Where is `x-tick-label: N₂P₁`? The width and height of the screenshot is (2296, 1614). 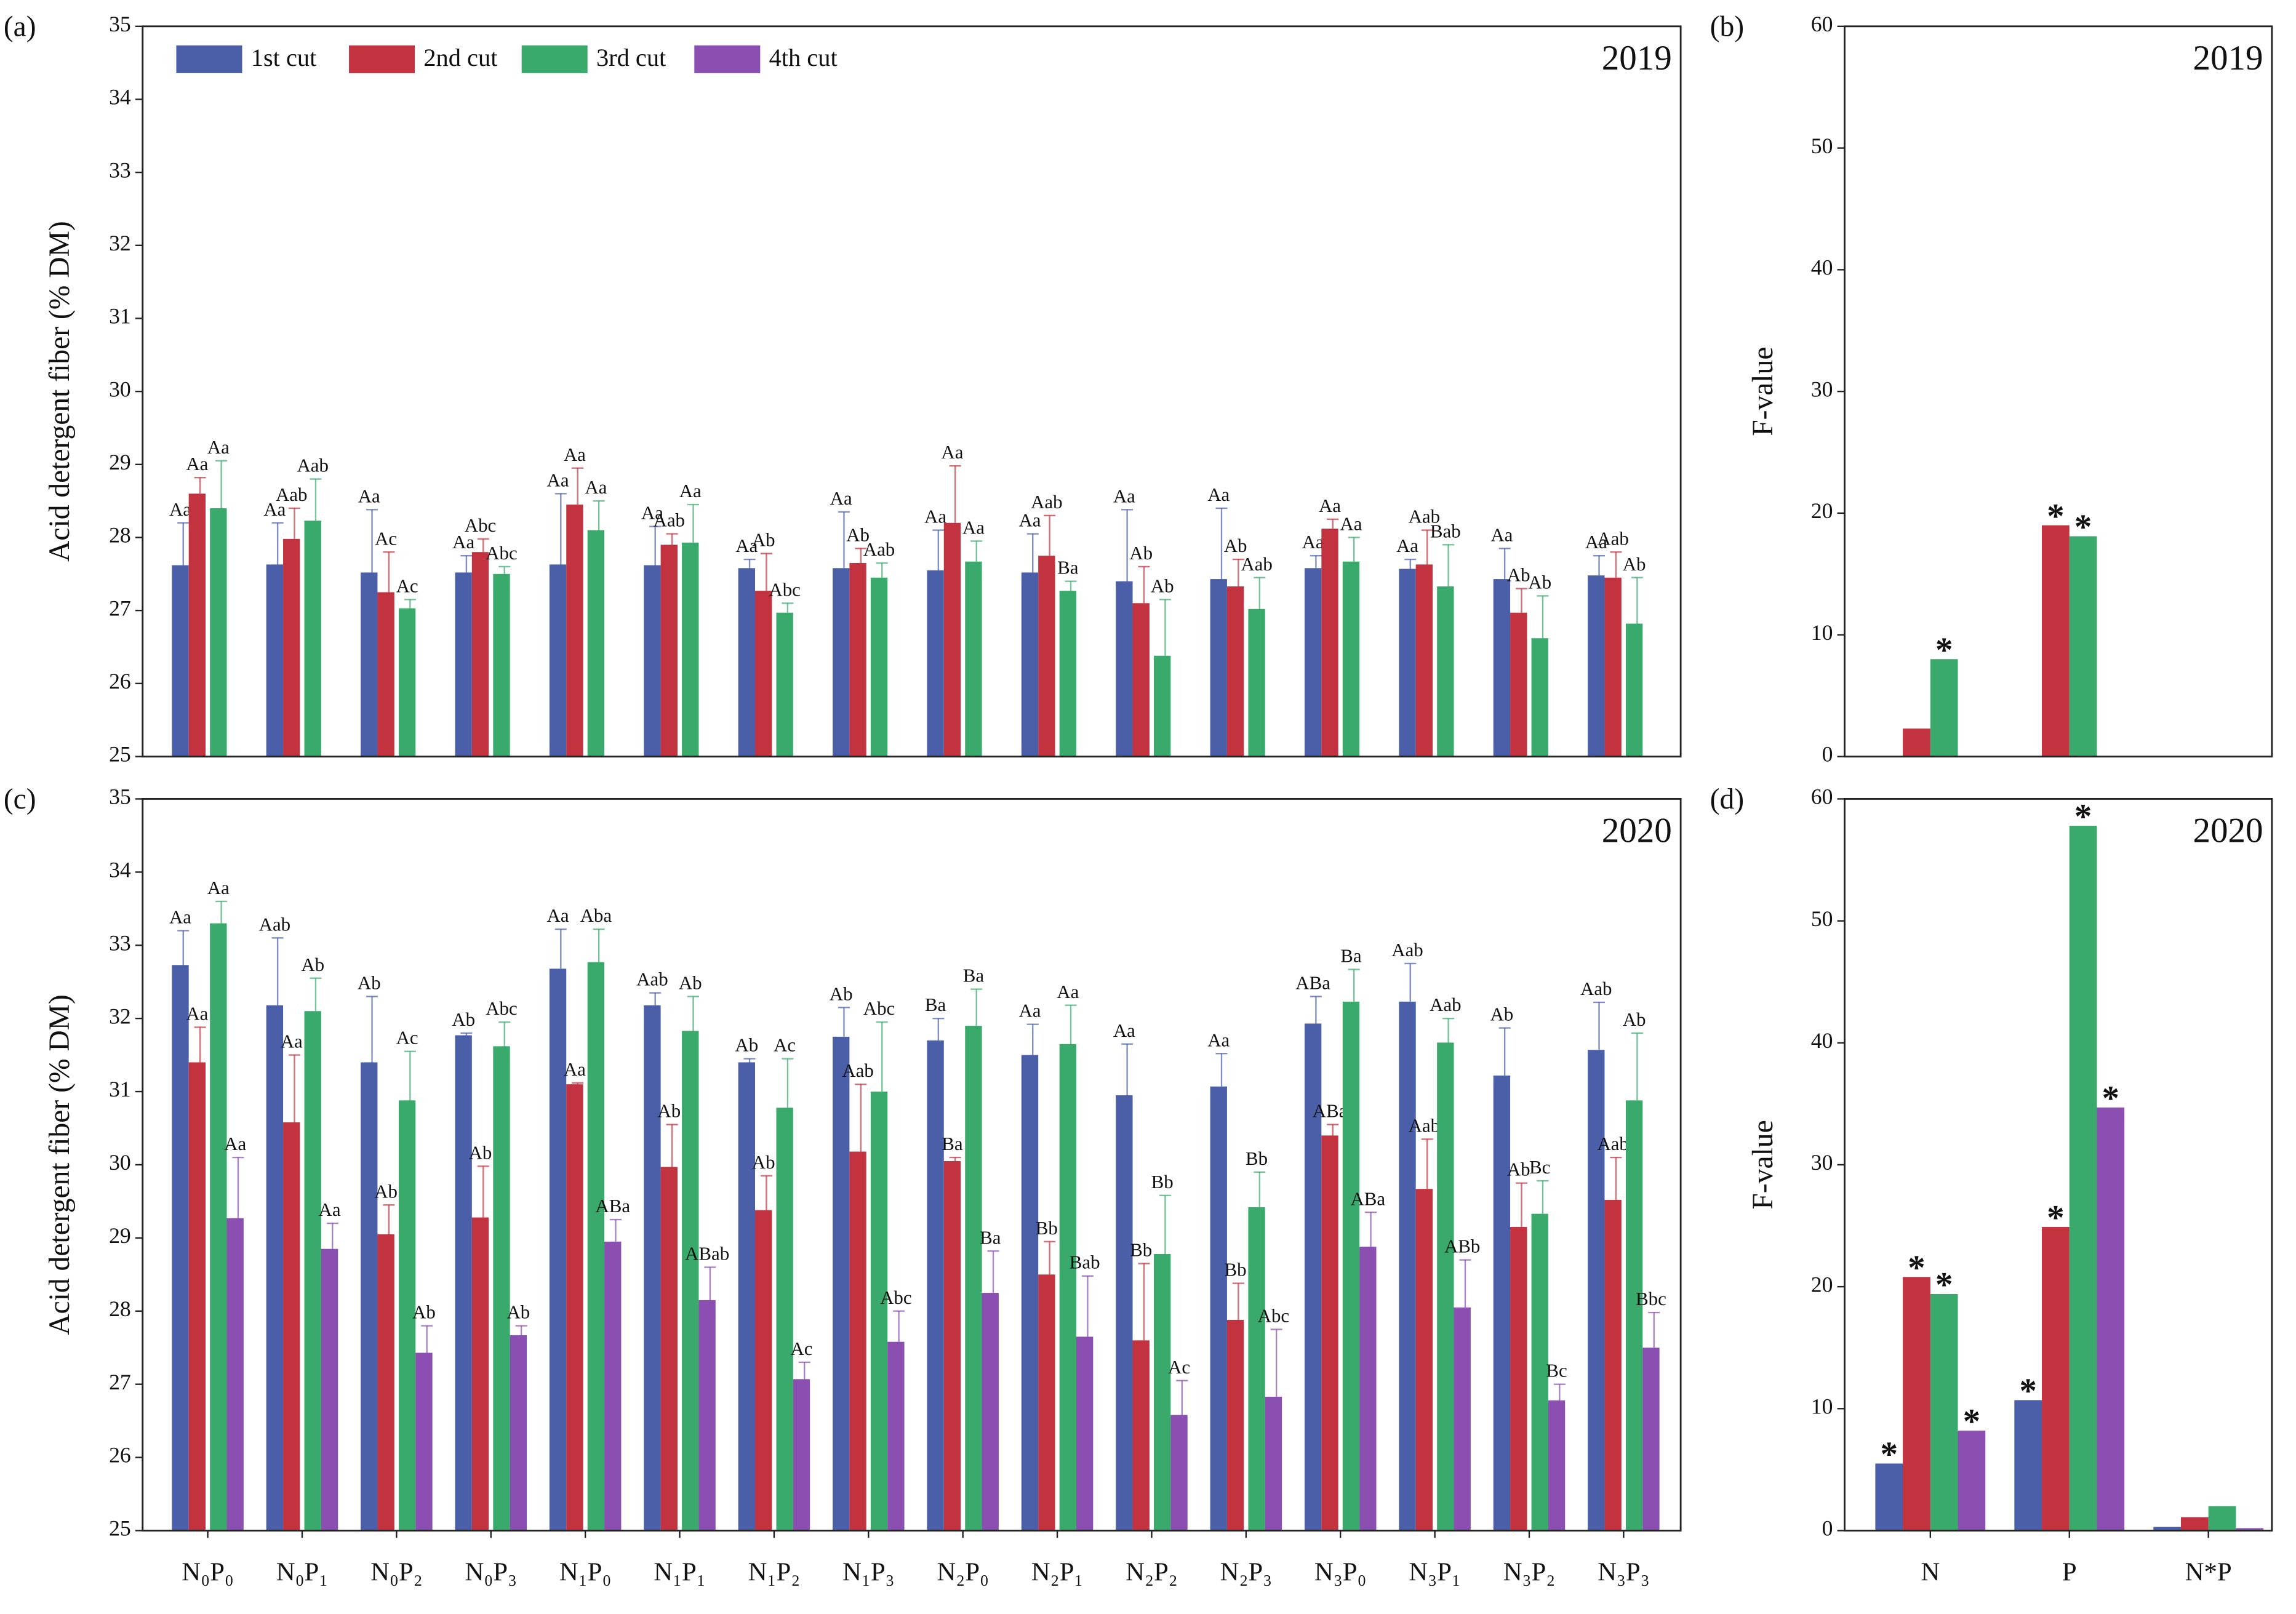
x-tick-label: N₂P₁ is located at coordinates (1057, 1572).